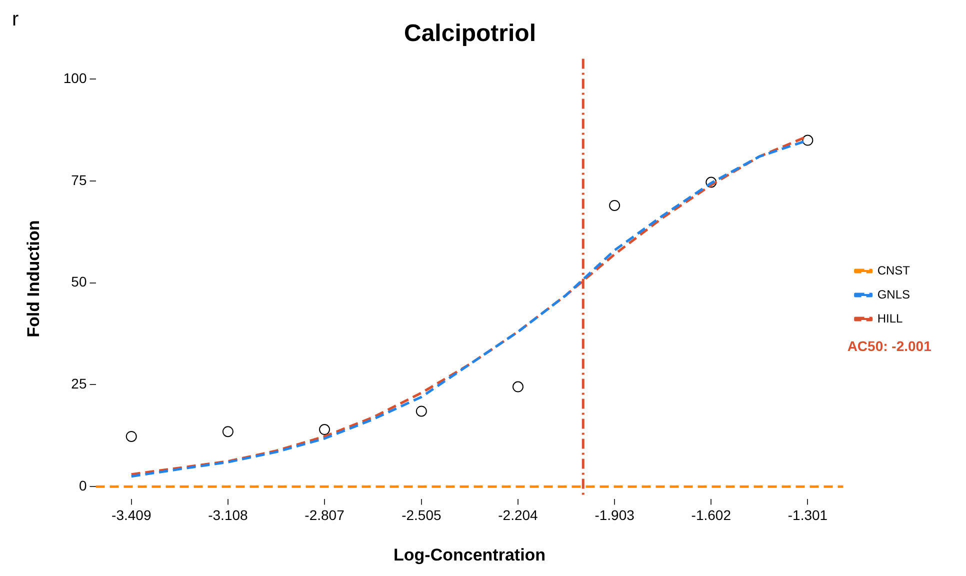 The height and width of the screenshot is (576, 966). Describe the element at coordinates (614, 515) in the screenshot. I see `x-tick-label: -1.903` at that location.